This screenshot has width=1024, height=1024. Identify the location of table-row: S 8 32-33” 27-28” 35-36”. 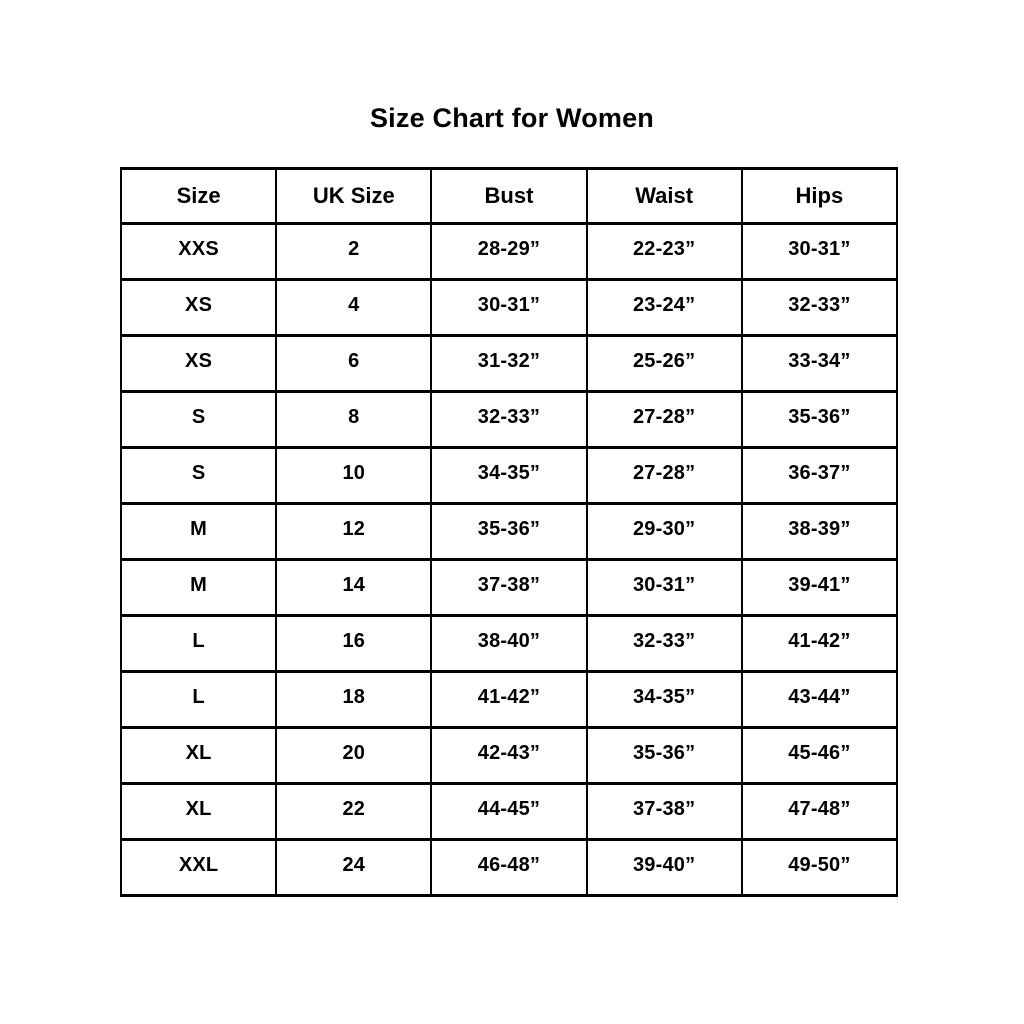
(509, 419).